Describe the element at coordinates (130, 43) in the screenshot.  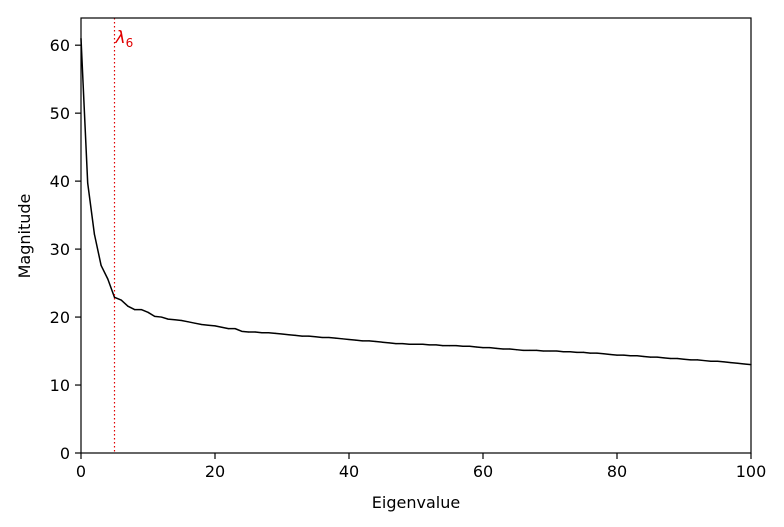
I see `eigenvalue-marker-subscript: 6` at that location.